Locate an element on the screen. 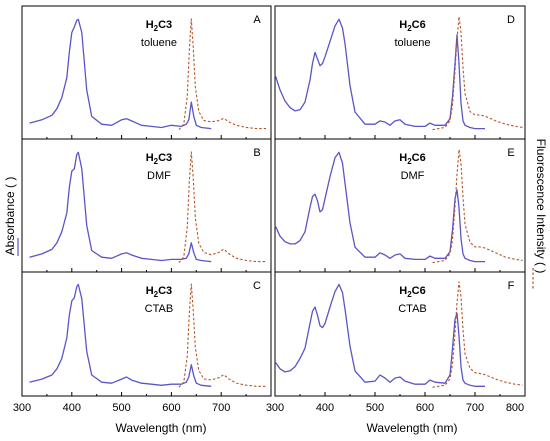  panel-letter: B is located at coordinates (256, 153).